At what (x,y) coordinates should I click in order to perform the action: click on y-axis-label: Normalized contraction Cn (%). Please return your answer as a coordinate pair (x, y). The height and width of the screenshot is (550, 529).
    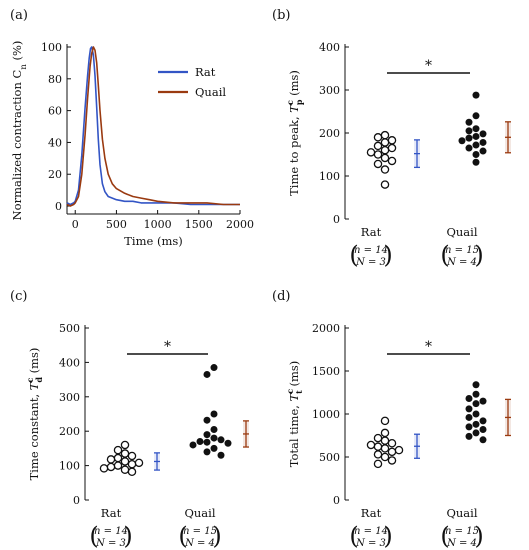
    Looking at the image, I should click on (19, 131).